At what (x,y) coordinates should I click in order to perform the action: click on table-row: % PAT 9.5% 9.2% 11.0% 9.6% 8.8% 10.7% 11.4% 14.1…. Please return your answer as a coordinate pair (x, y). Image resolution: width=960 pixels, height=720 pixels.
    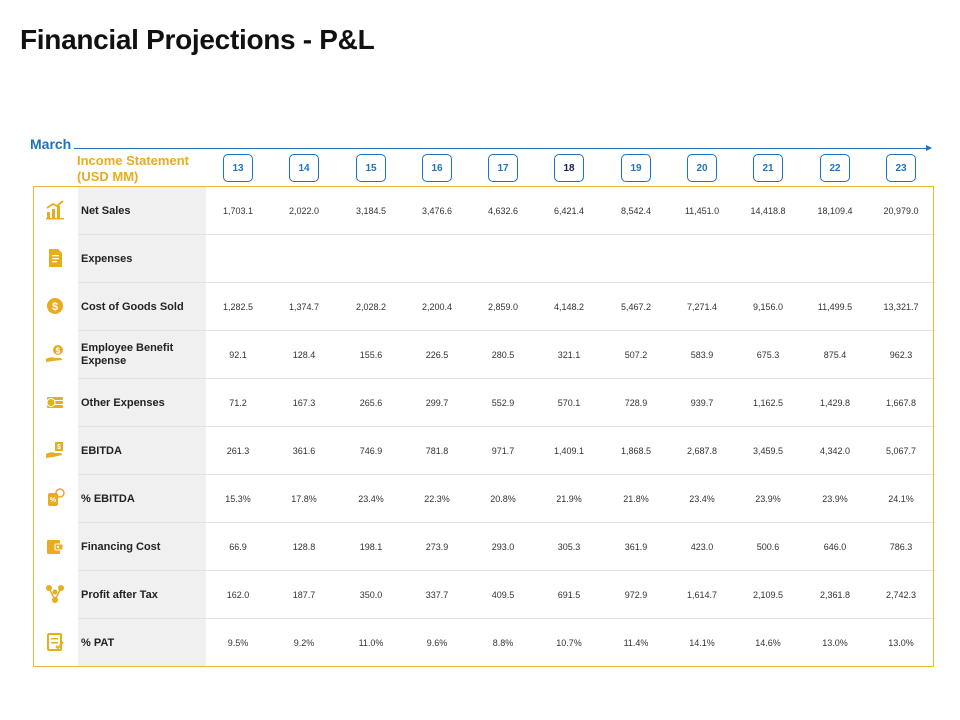
    Looking at the image, I should click on (483, 643).